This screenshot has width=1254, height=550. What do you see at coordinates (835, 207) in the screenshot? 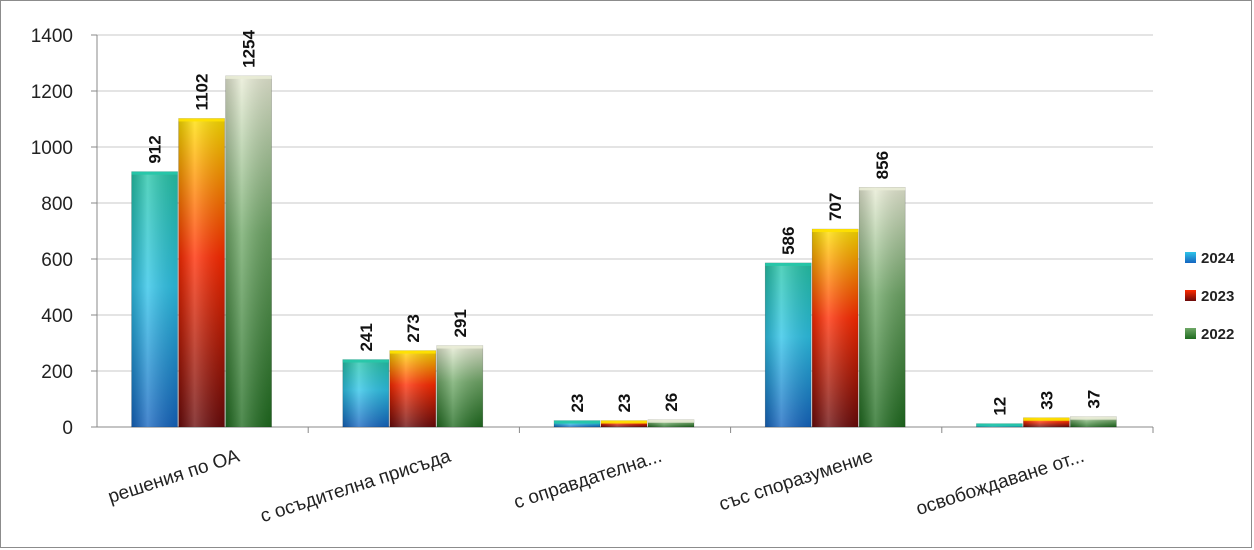
I see `data-label: 707` at bounding box center [835, 207].